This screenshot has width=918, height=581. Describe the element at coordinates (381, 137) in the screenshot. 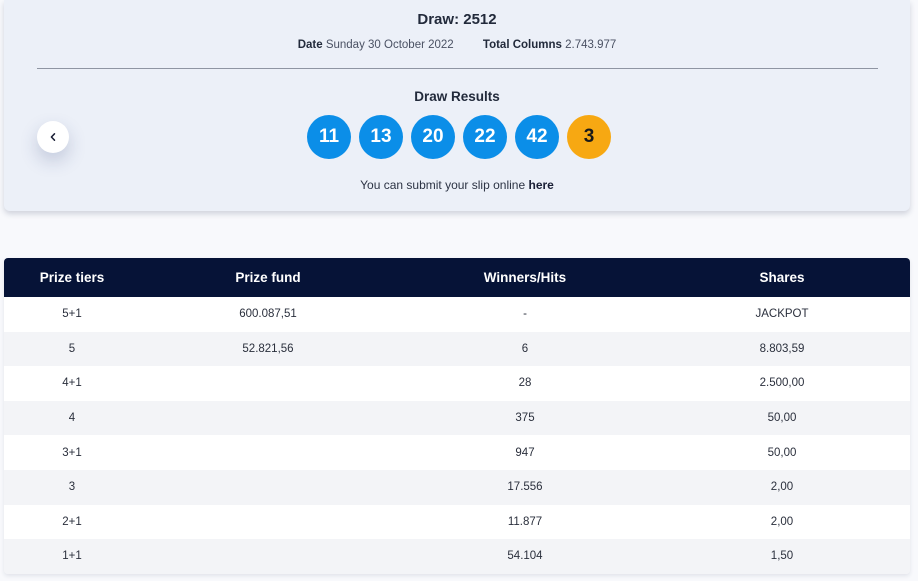

I see `number-ball: 13` at that location.